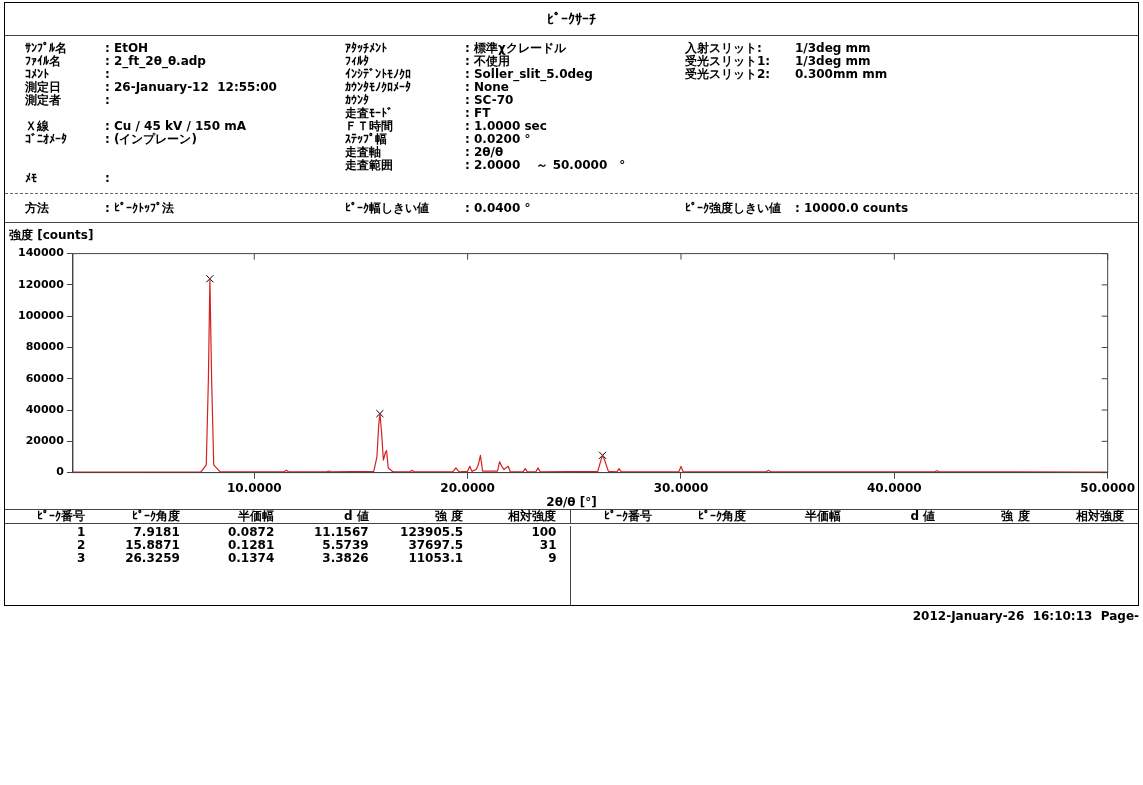 This screenshot has width=1143, height=785. Describe the element at coordinates (424, 152) in the screenshot. I see `text: 走査軸 : 2θ/θ` at that location.